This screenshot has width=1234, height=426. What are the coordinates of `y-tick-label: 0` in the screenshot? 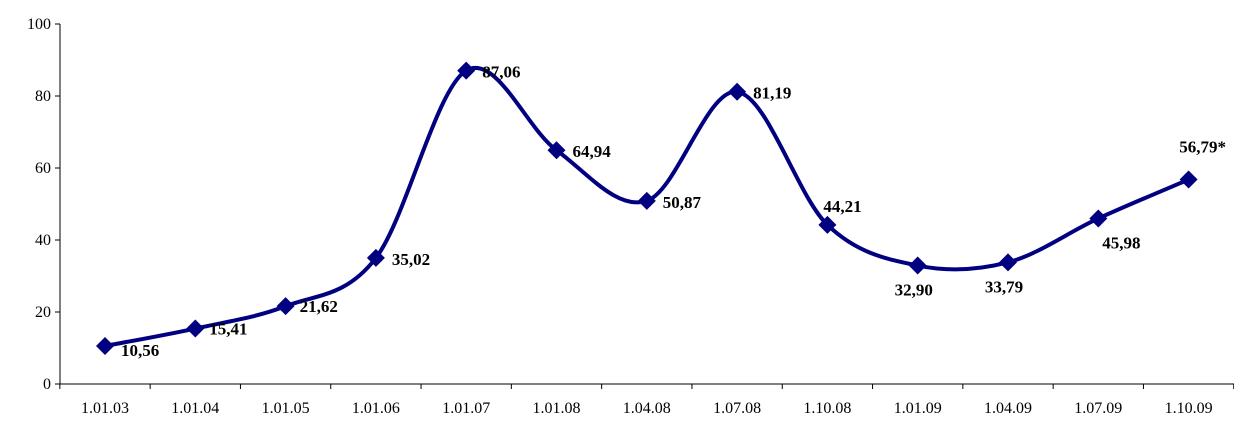 It's located at (47, 384).